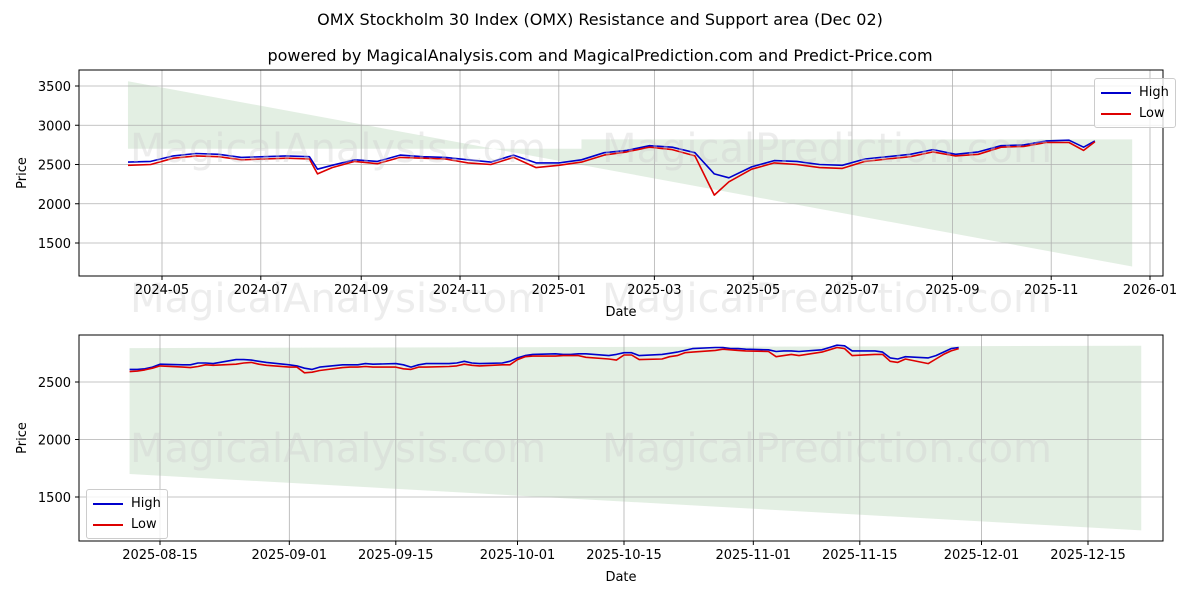 The width and height of the screenshot is (1200, 600). Describe the element at coordinates (559, 290) in the screenshot. I see `x-tick-label: 2025-01` at that location.